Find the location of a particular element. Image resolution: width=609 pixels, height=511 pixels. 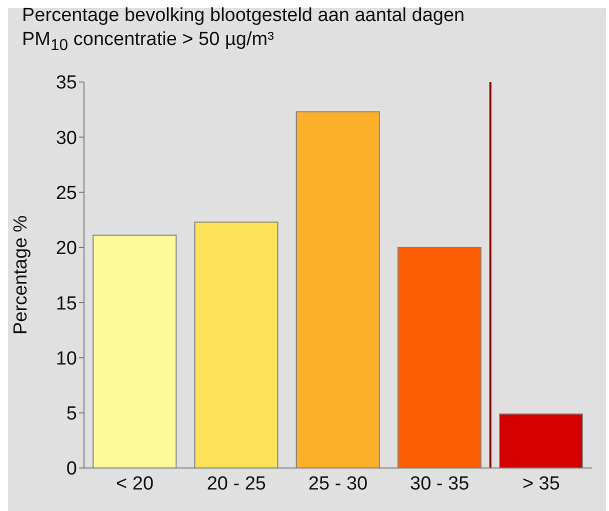

y-tick-label: 15 is located at coordinates (66, 303).